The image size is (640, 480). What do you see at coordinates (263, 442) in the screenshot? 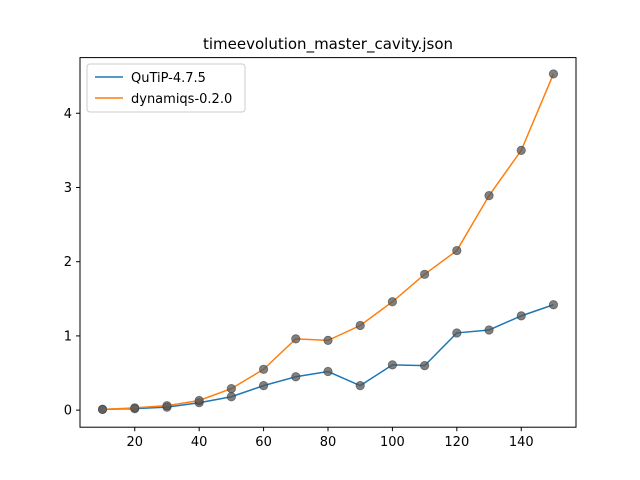
I see `x-tick-label: 60` at bounding box center [263, 442].